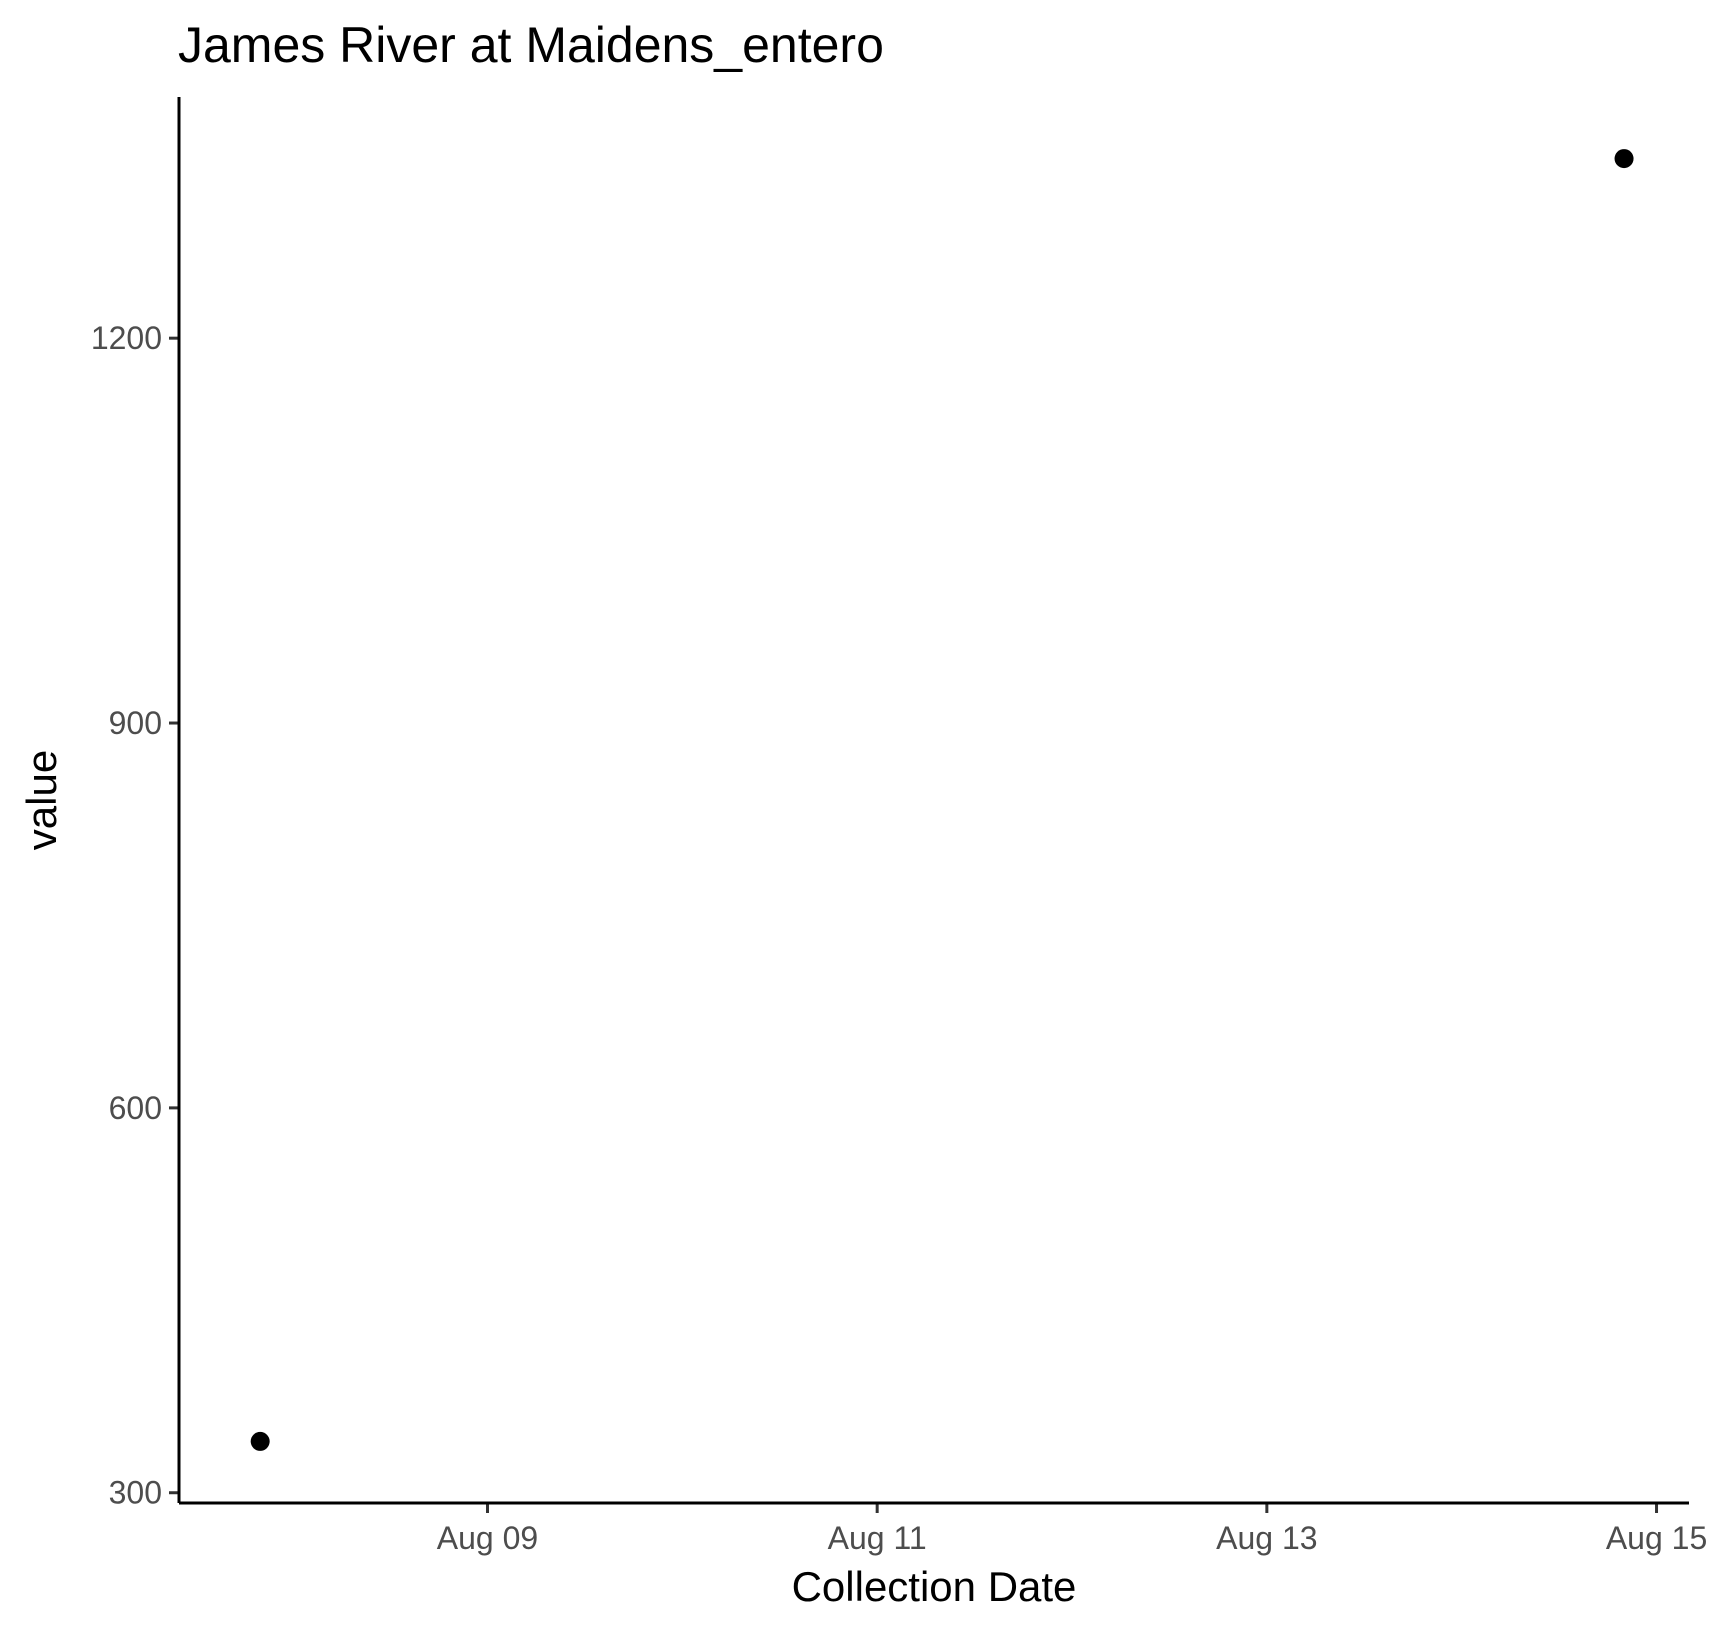  I want to click on y-tick-label: 300, so click(135, 1493).